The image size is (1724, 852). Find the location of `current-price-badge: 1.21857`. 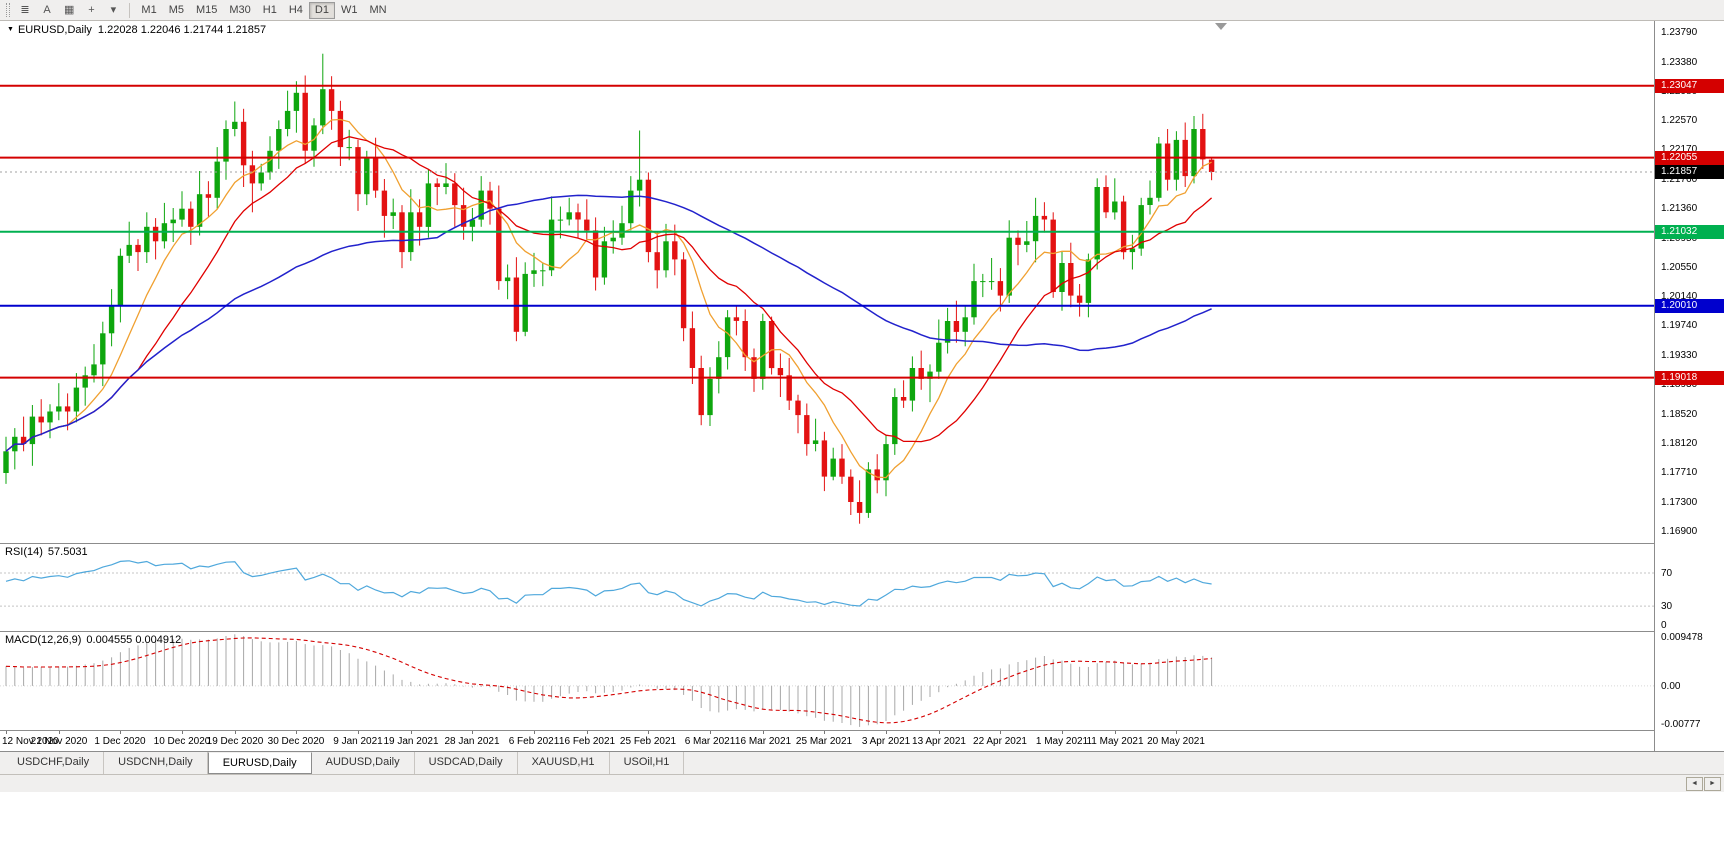

current-price-badge: 1.21857 is located at coordinates (1689, 172).